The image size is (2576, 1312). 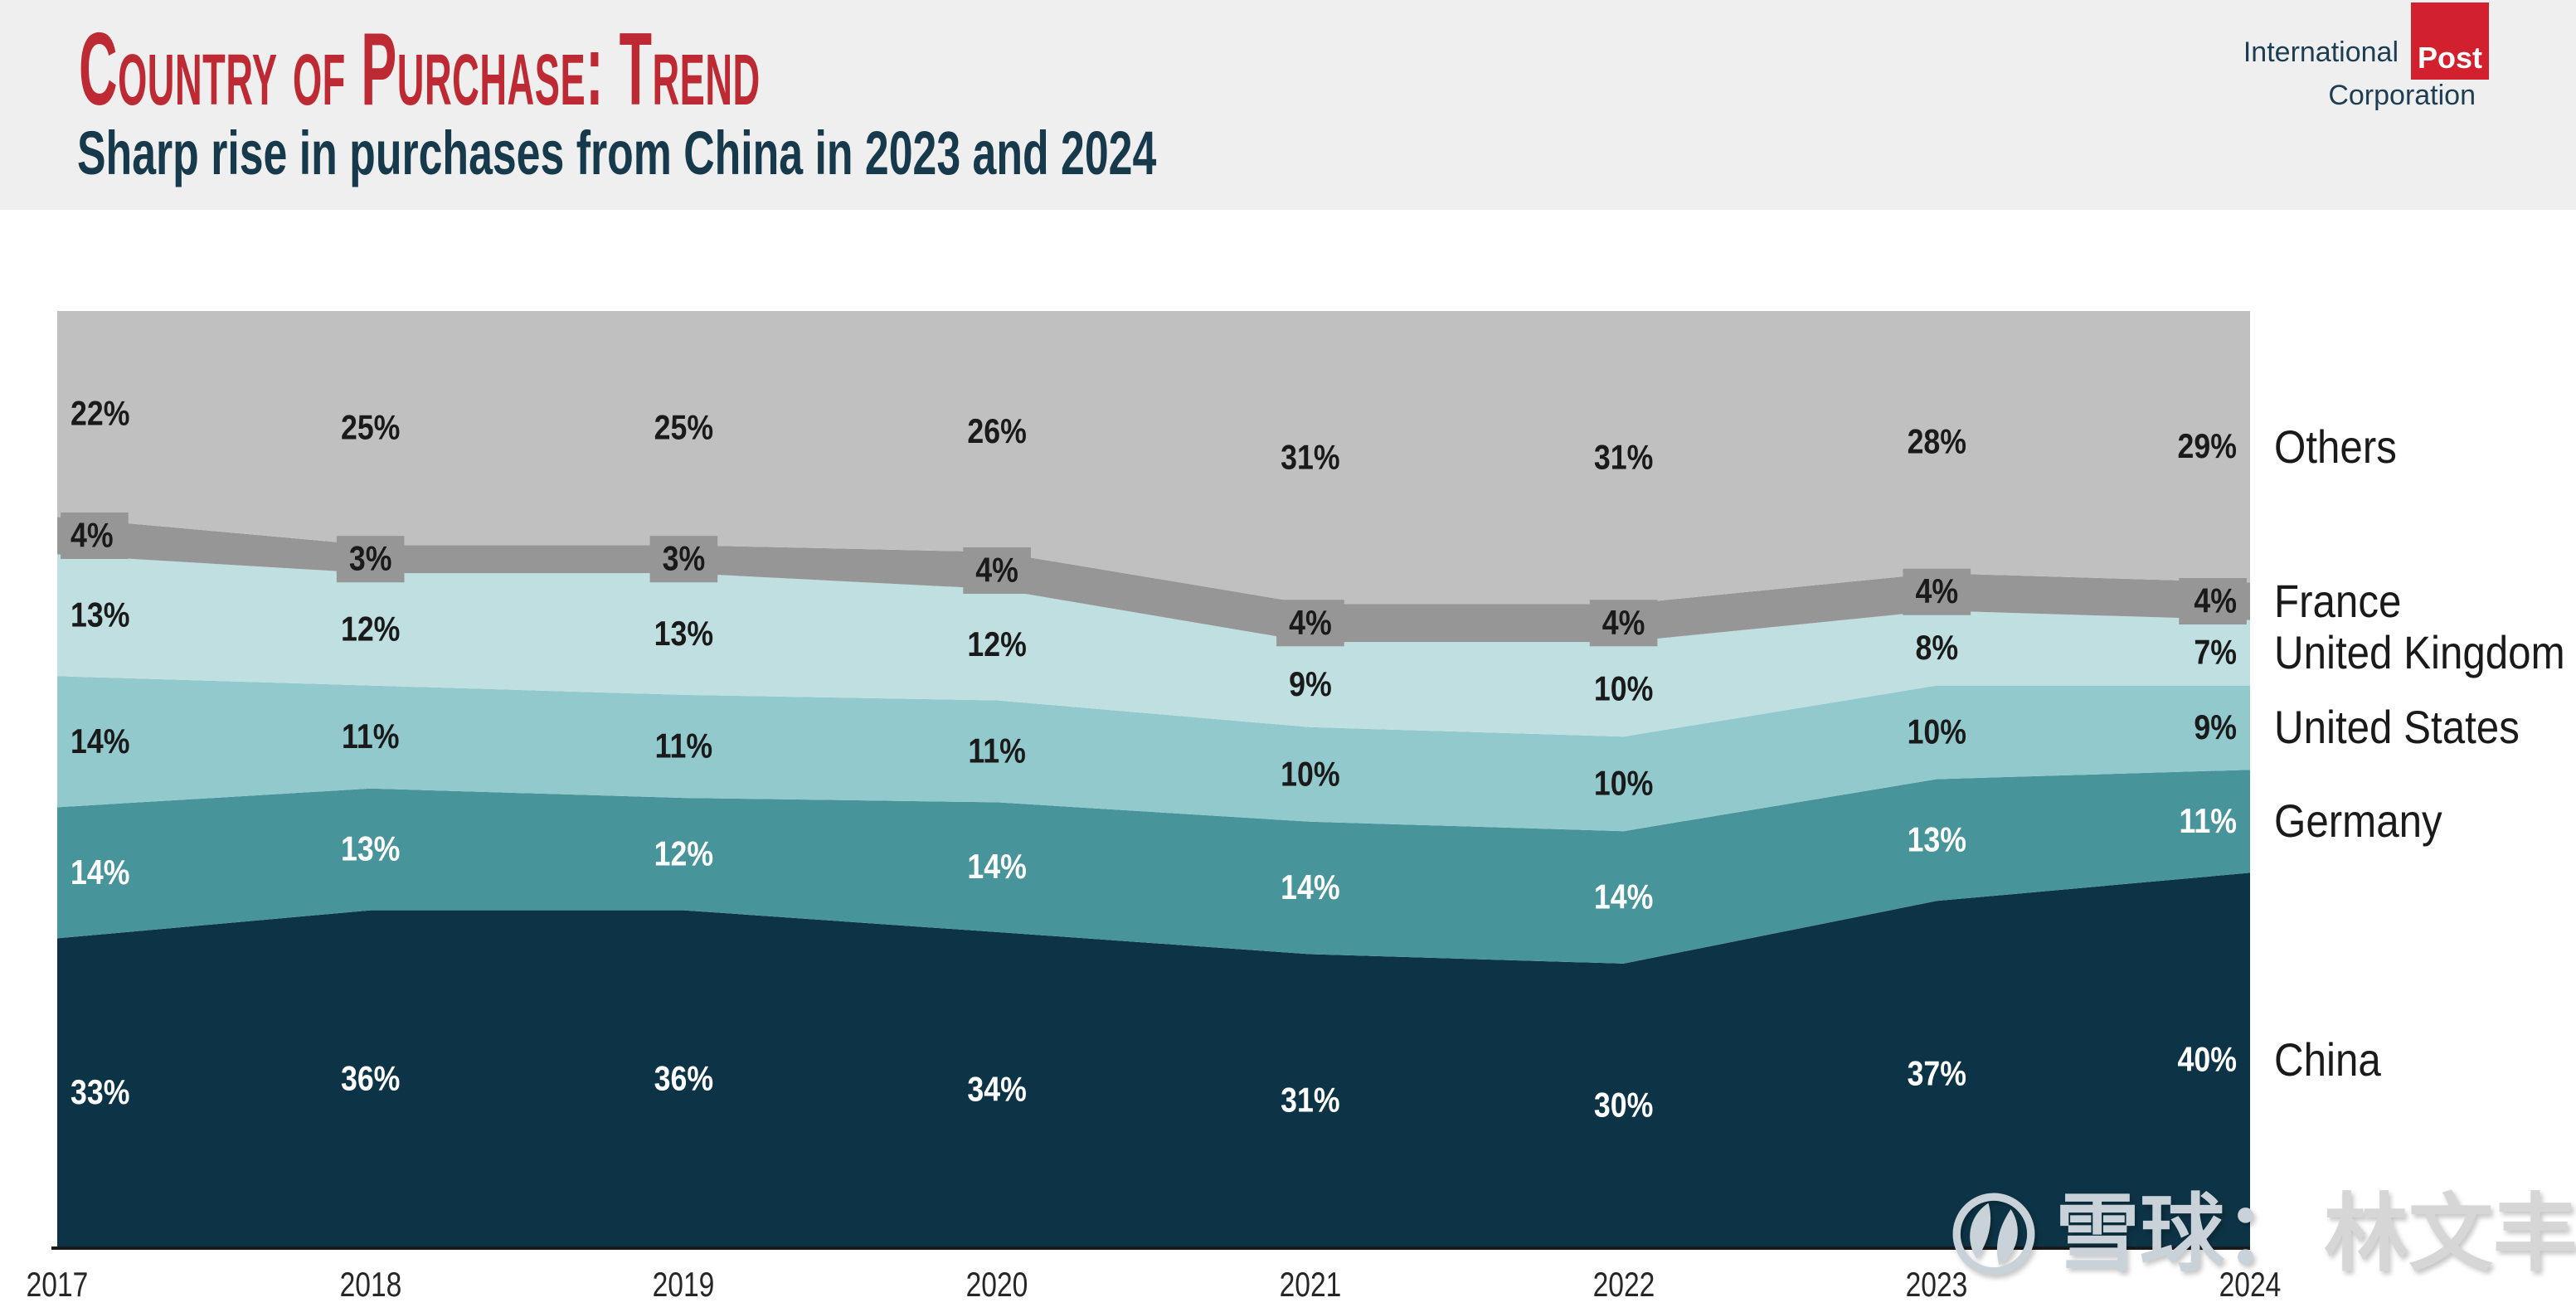 I want to click on category-label-germany: Germany, so click(x=2358, y=820).